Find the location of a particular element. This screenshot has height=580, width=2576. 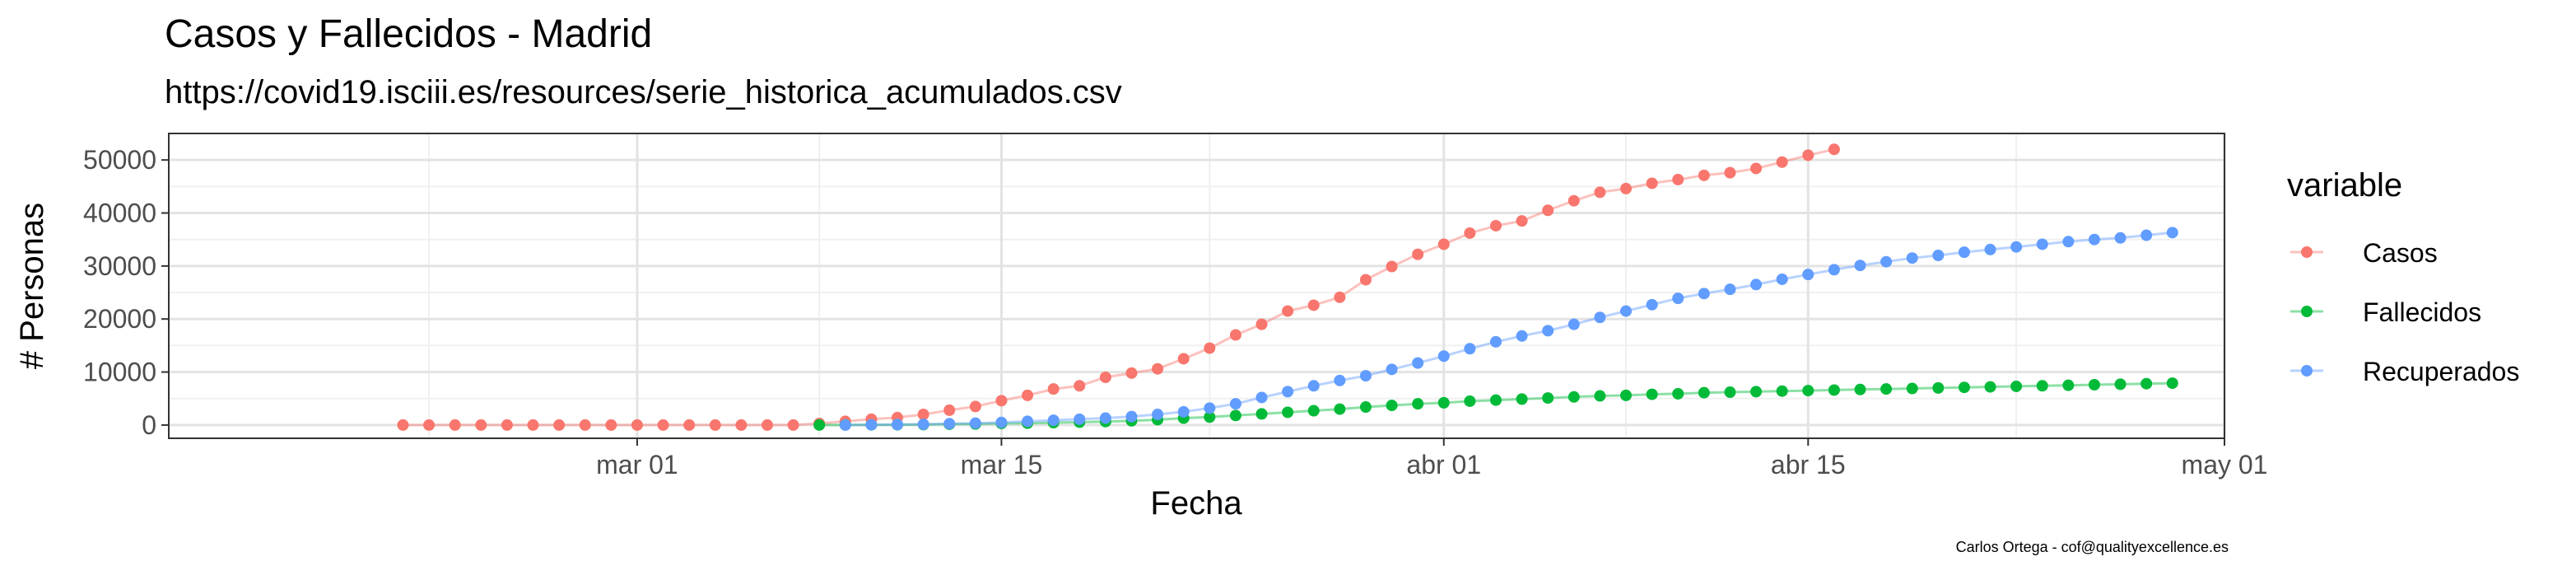

x-tick-label: may 01 is located at coordinates (2225, 464).